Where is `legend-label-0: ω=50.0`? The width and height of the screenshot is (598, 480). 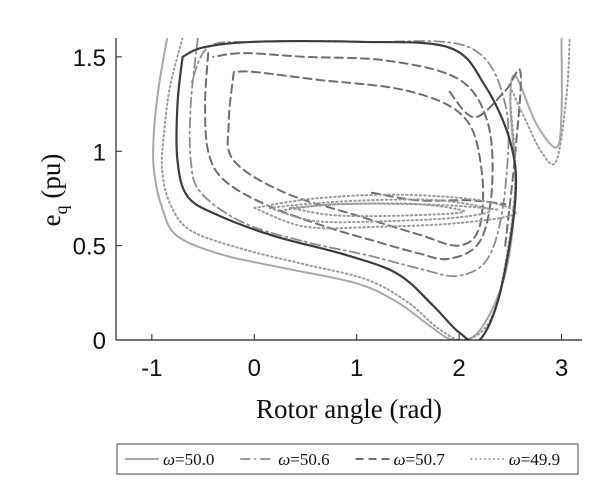 legend-label-0: ω=50.0 is located at coordinates (188, 459).